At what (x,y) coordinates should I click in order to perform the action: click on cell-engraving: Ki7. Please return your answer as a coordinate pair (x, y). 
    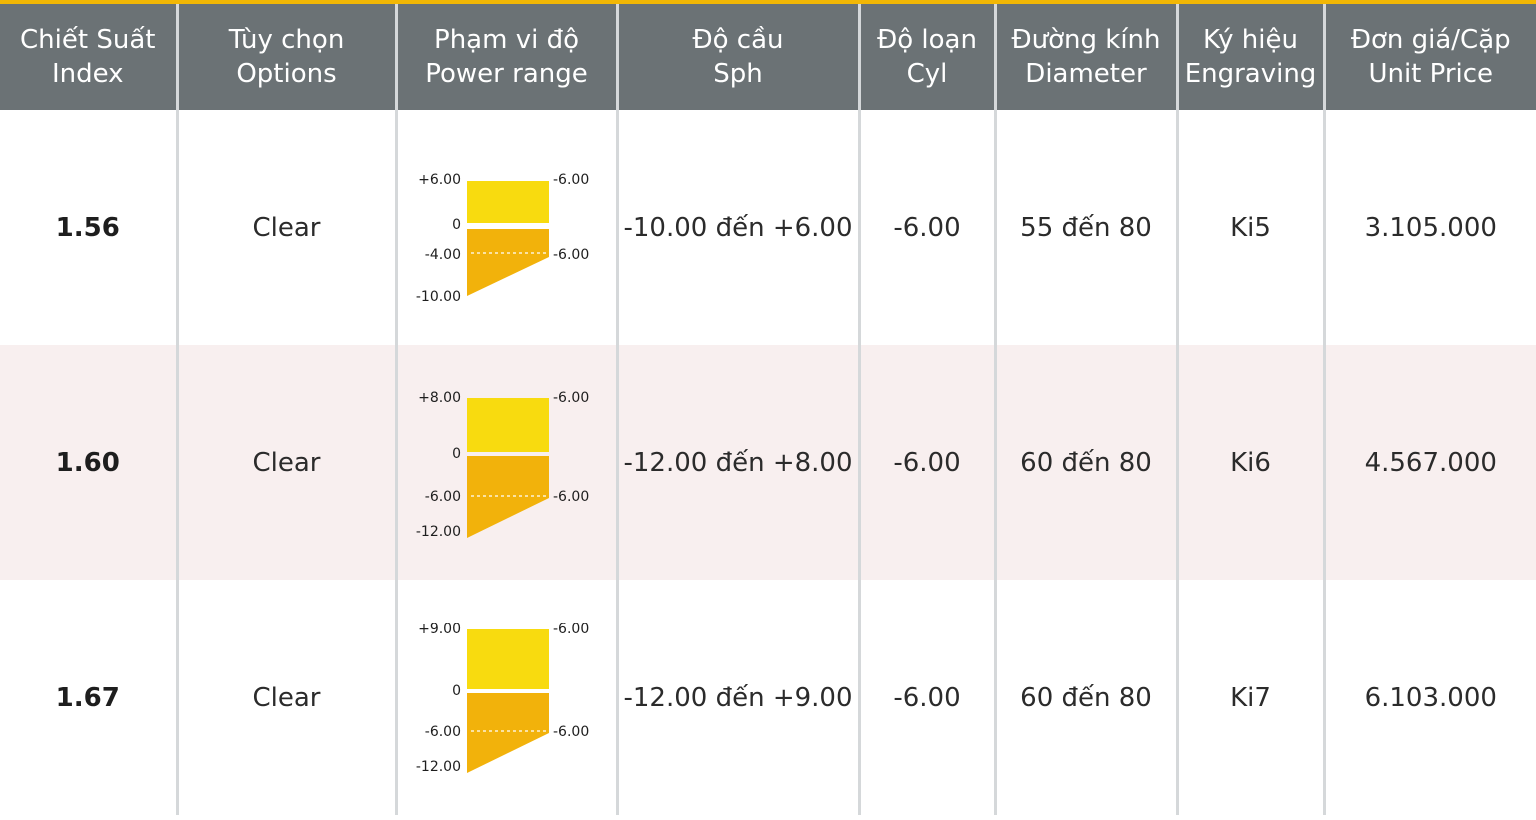
    Looking at the image, I should click on (1249, 697).